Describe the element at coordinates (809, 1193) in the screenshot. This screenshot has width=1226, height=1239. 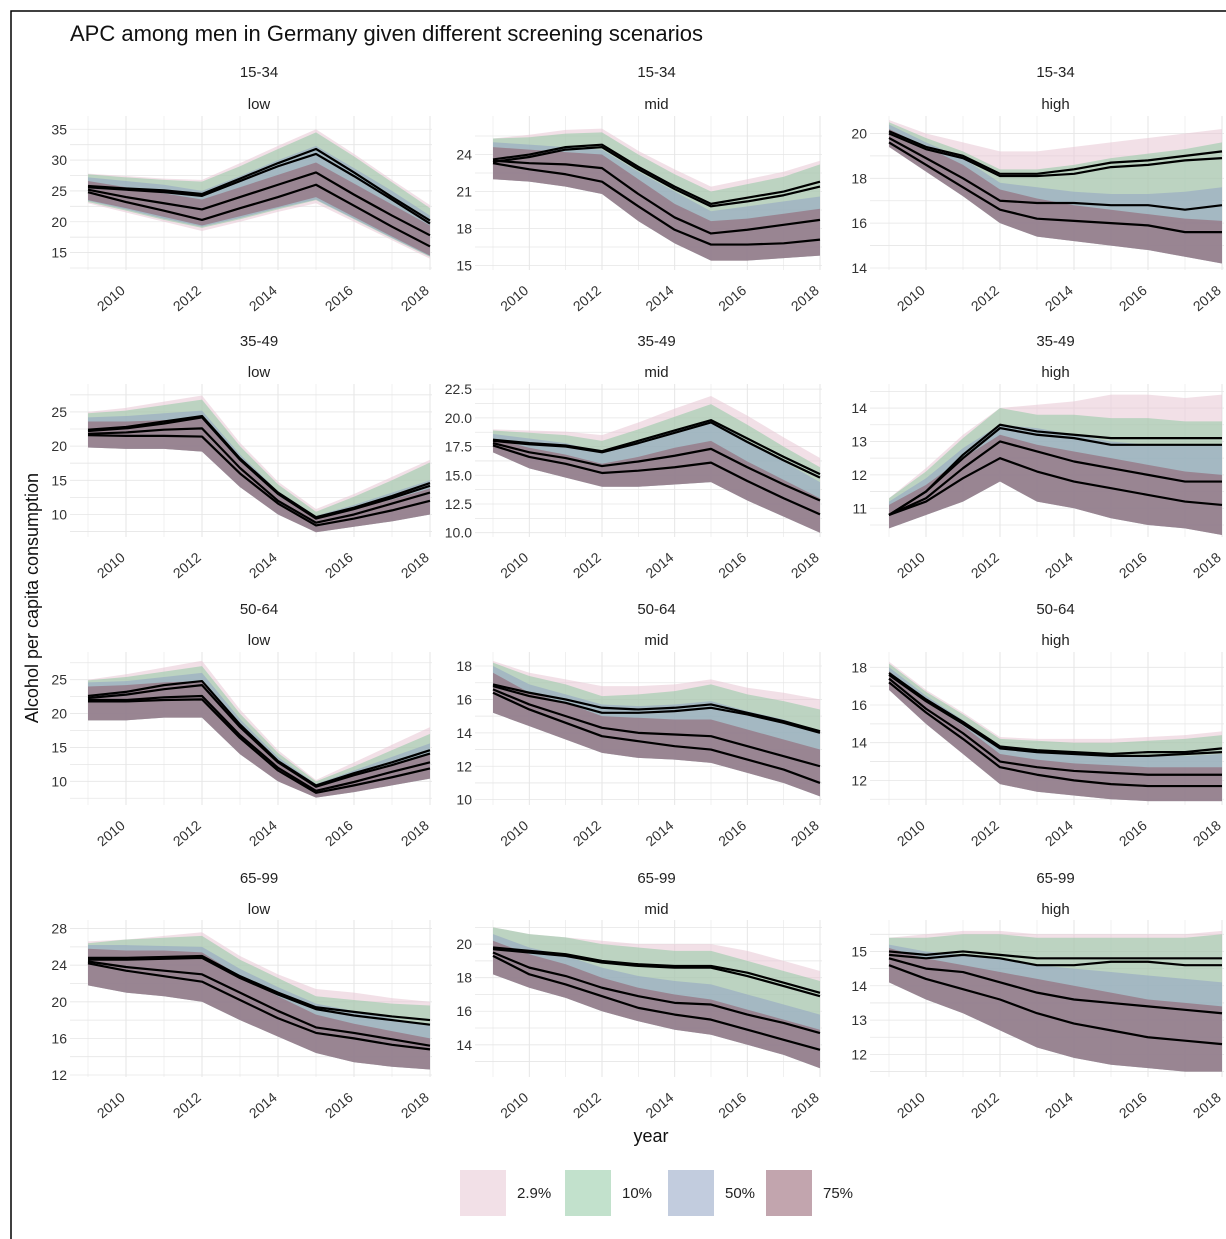
I see `legend-item-75%: 75%` at that location.